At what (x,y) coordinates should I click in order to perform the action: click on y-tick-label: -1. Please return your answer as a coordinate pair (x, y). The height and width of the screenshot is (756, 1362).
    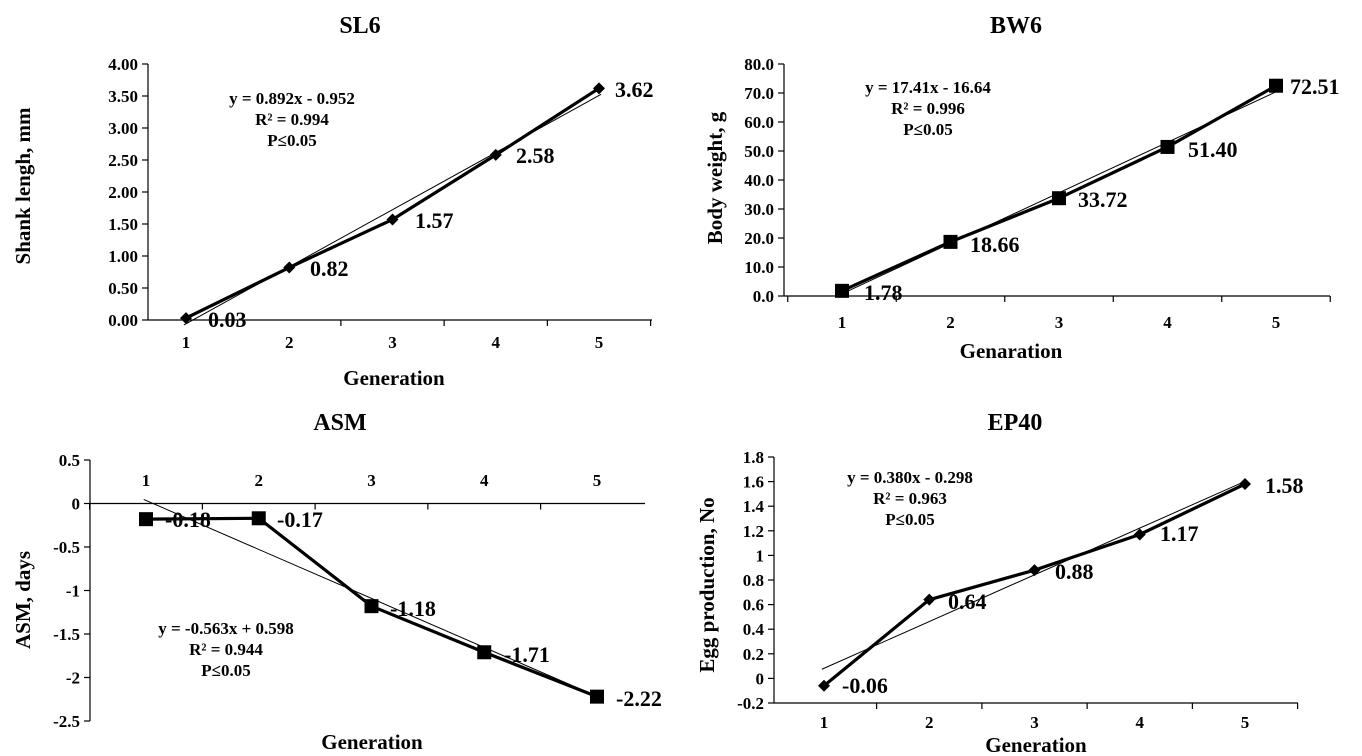
    Looking at the image, I should click on (73, 591).